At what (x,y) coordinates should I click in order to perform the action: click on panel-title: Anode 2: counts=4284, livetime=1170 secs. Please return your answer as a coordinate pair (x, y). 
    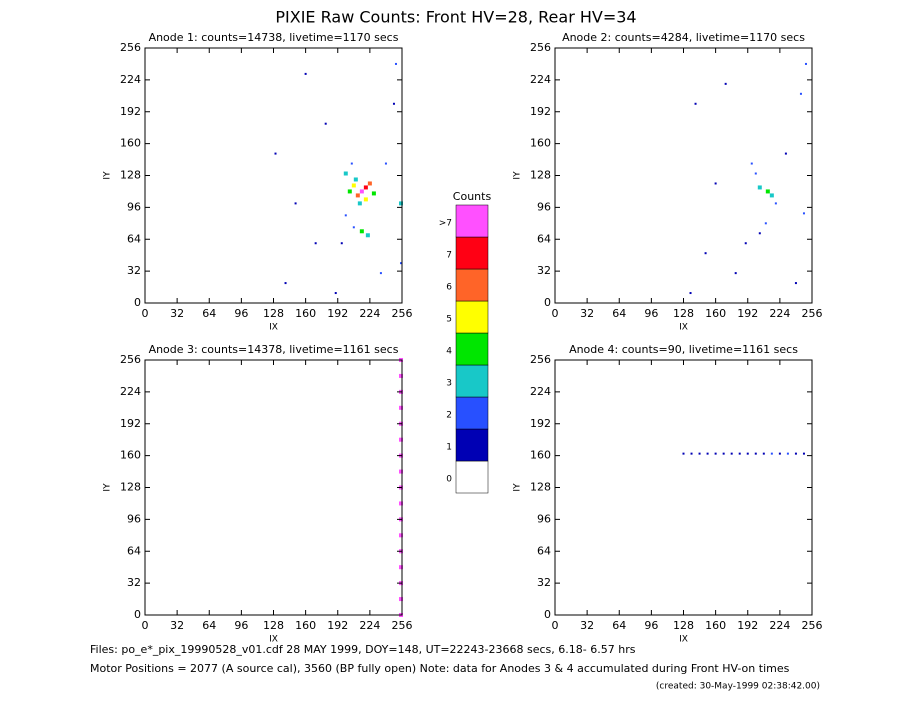
    Looking at the image, I should click on (683, 37).